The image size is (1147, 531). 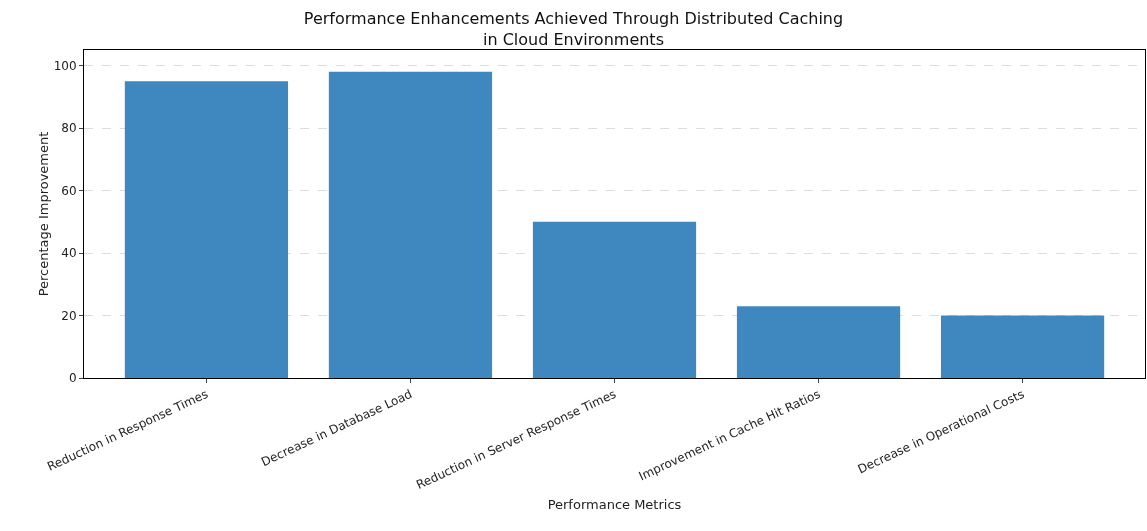 I want to click on y-tick-label: 0, so click(x=72, y=378).